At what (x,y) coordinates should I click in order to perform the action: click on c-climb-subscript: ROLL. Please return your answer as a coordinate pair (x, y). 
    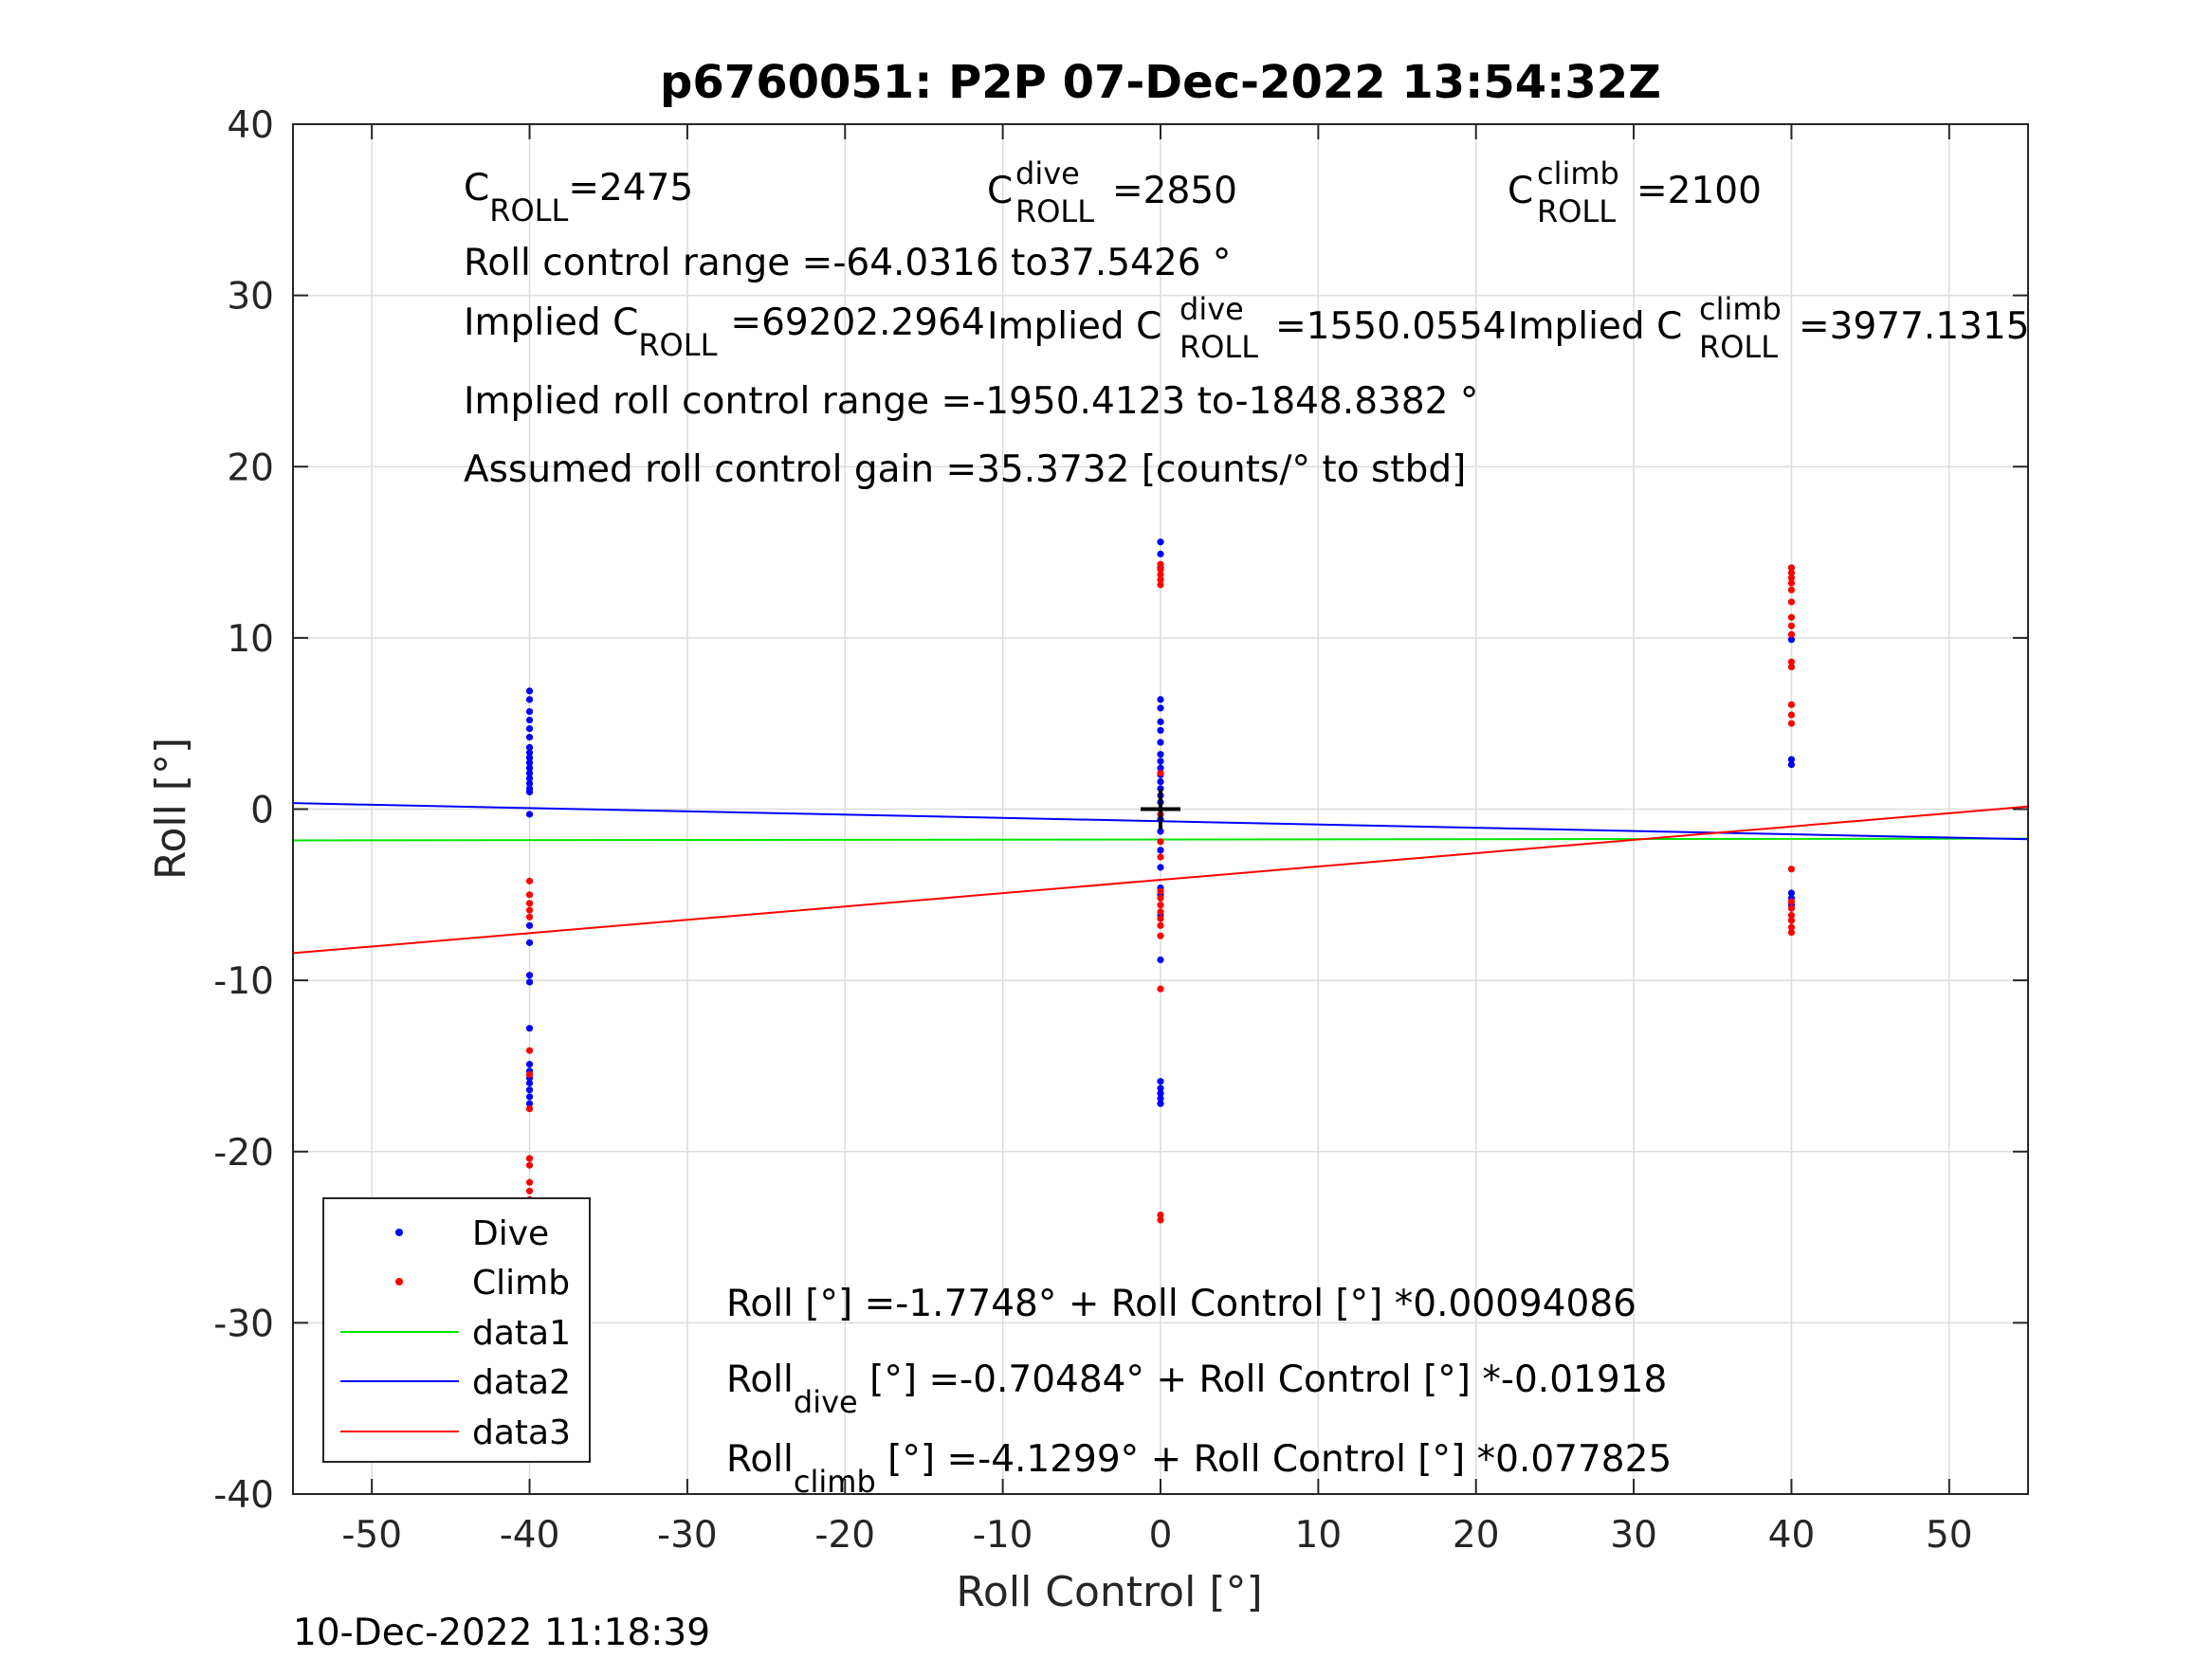
    Looking at the image, I should click on (1576, 211).